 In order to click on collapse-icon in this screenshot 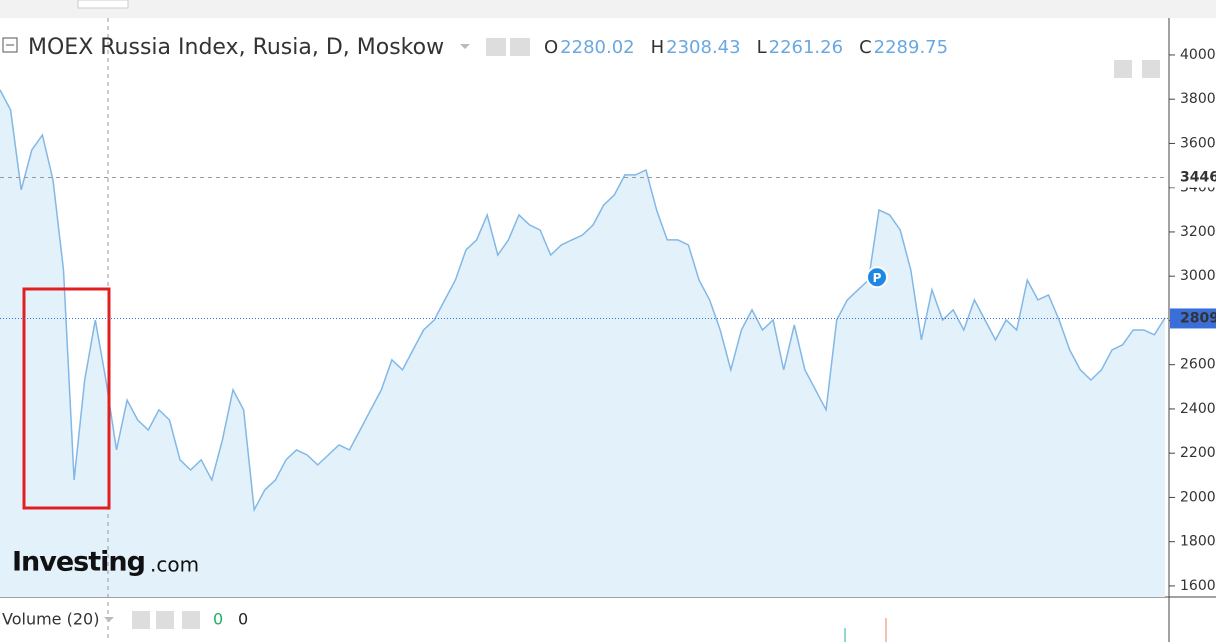, I will do `click(10, 45)`.